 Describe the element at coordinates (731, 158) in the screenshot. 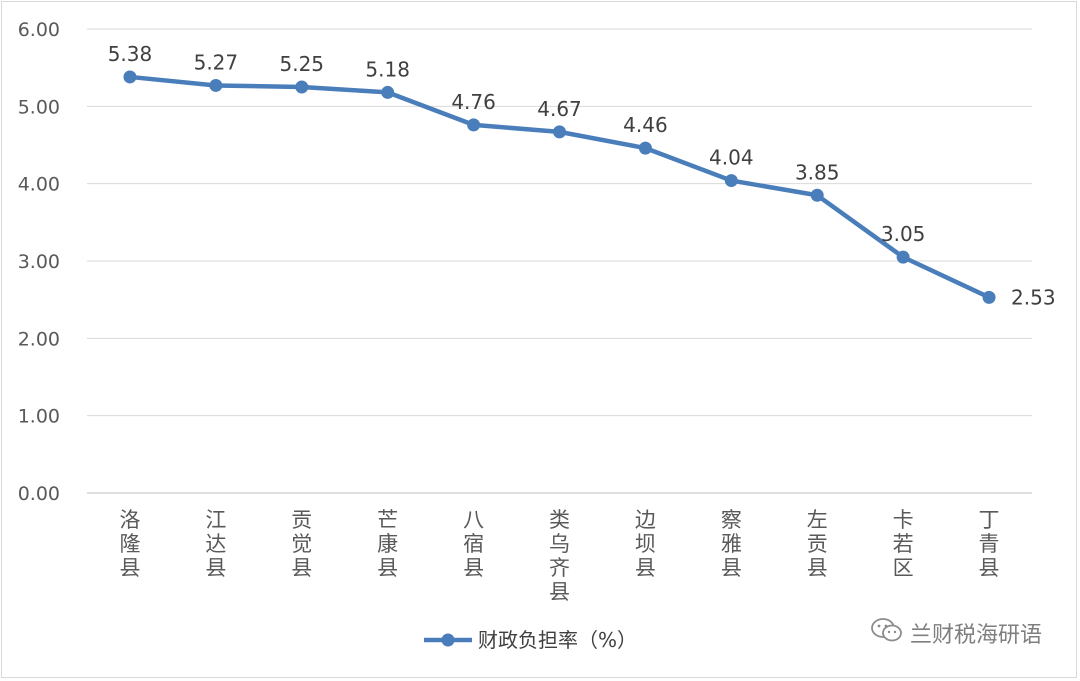

I see `data-label: 4.04` at that location.